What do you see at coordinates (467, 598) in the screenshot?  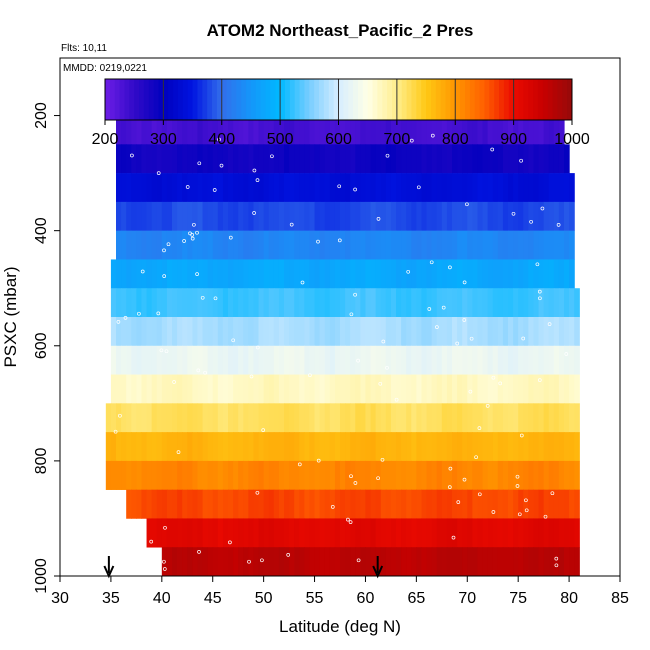 I see `x-tick-label: 70` at bounding box center [467, 598].